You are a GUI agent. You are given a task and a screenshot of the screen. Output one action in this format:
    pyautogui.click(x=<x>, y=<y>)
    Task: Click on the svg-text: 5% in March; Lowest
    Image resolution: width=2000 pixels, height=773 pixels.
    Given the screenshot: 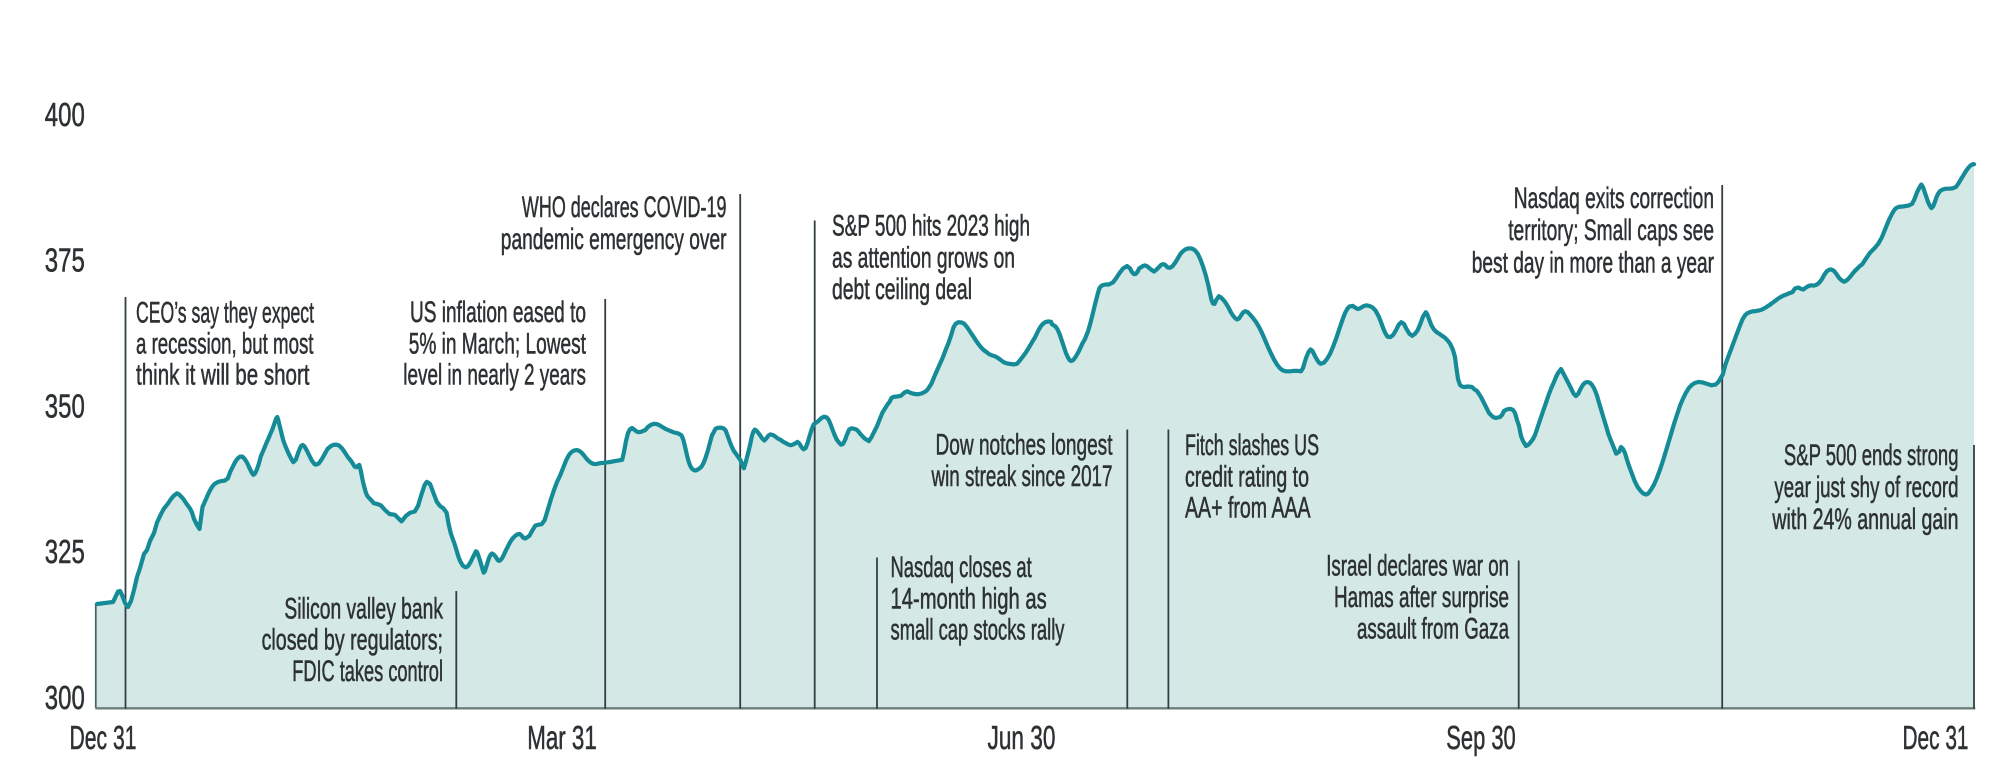 What is the action you would take?
    pyautogui.click(x=497, y=343)
    